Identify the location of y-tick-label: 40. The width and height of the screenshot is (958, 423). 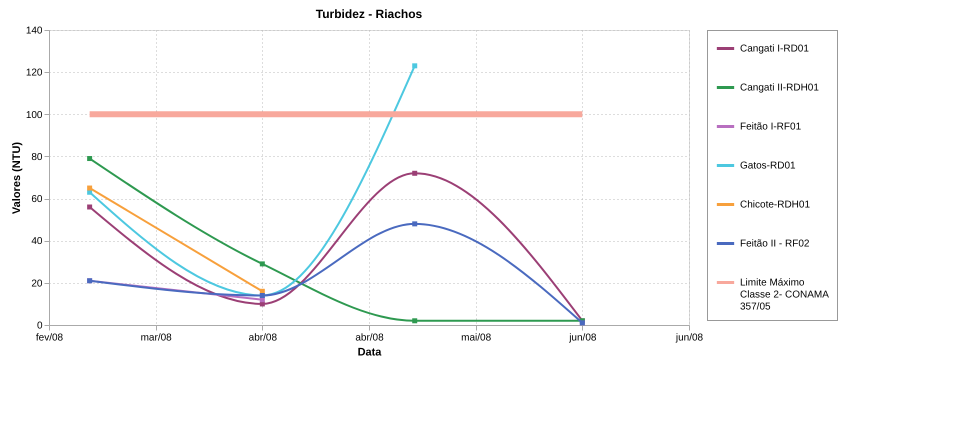
(37, 242).